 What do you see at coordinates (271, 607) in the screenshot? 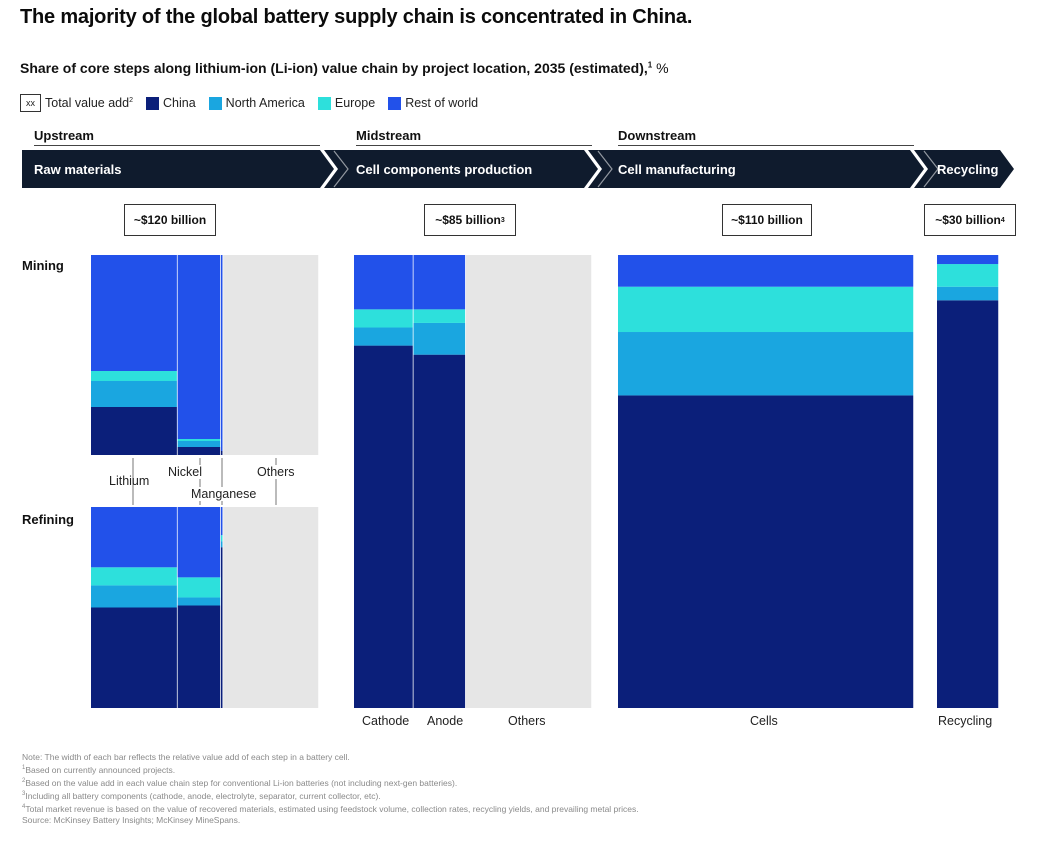
I see `bar-refining-others-other` at bounding box center [271, 607].